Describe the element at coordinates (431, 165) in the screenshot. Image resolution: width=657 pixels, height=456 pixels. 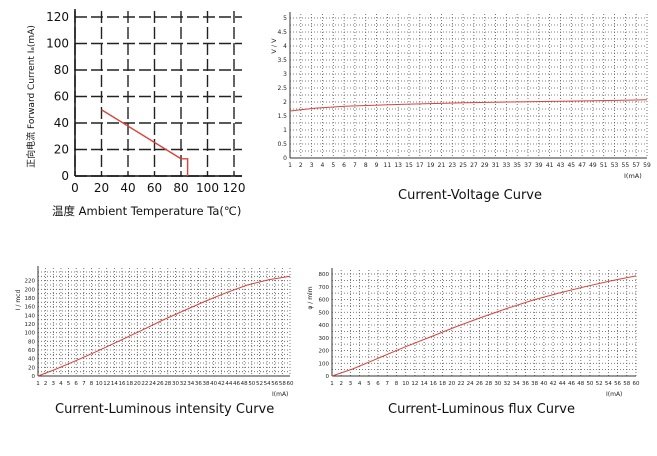
I see `x-tick-label: 19` at that location.